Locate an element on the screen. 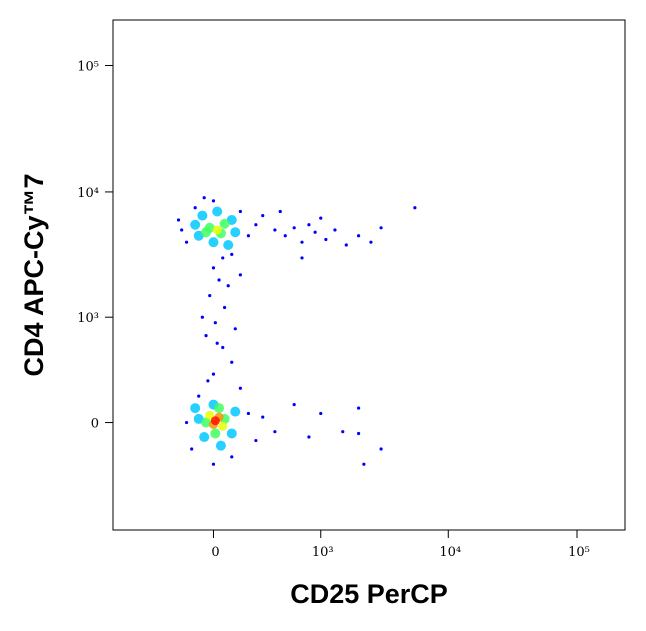 This screenshot has height=631, width=646. y-tick-label: 10⁴ is located at coordinates (88, 193).